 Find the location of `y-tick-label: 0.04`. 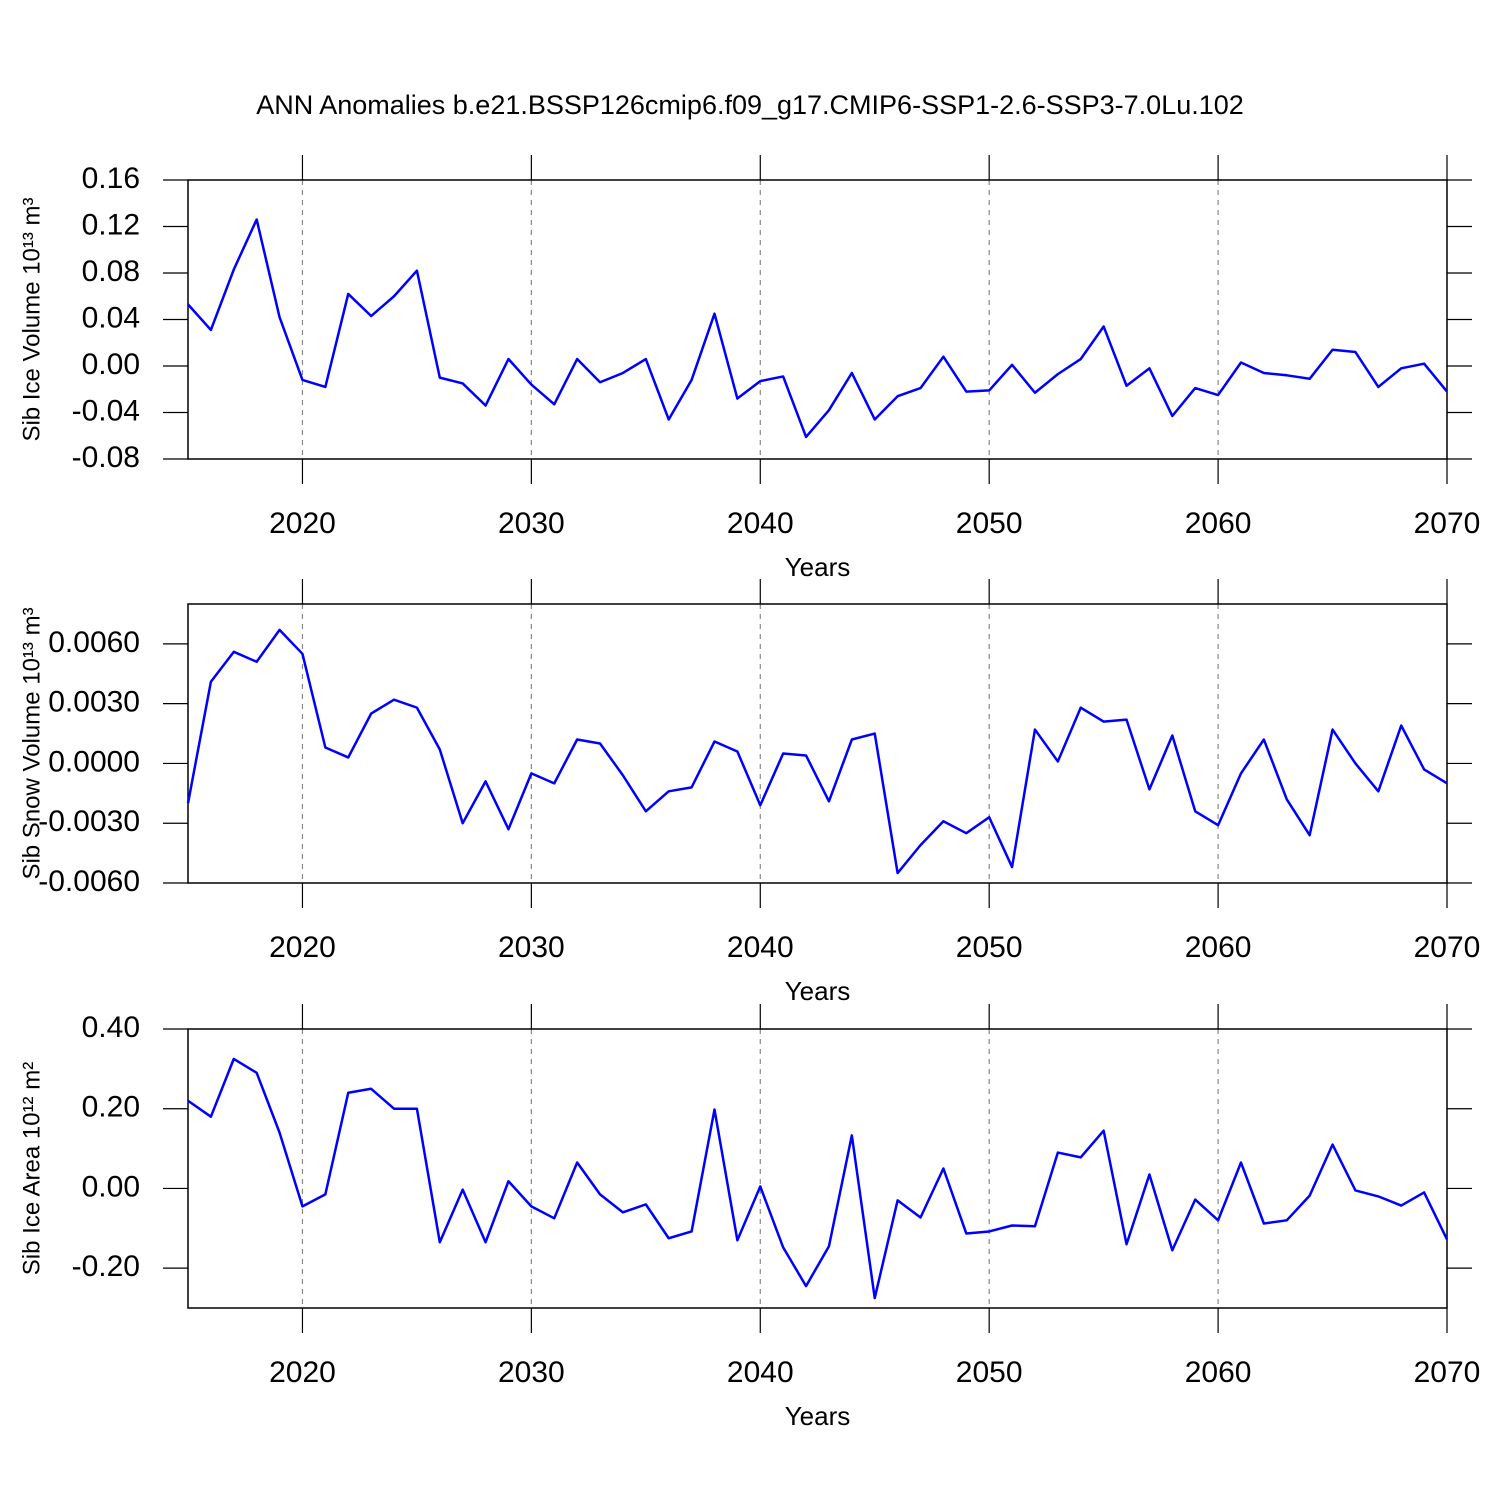

y-tick-label: 0.04 is located at coordinates (111, 317).